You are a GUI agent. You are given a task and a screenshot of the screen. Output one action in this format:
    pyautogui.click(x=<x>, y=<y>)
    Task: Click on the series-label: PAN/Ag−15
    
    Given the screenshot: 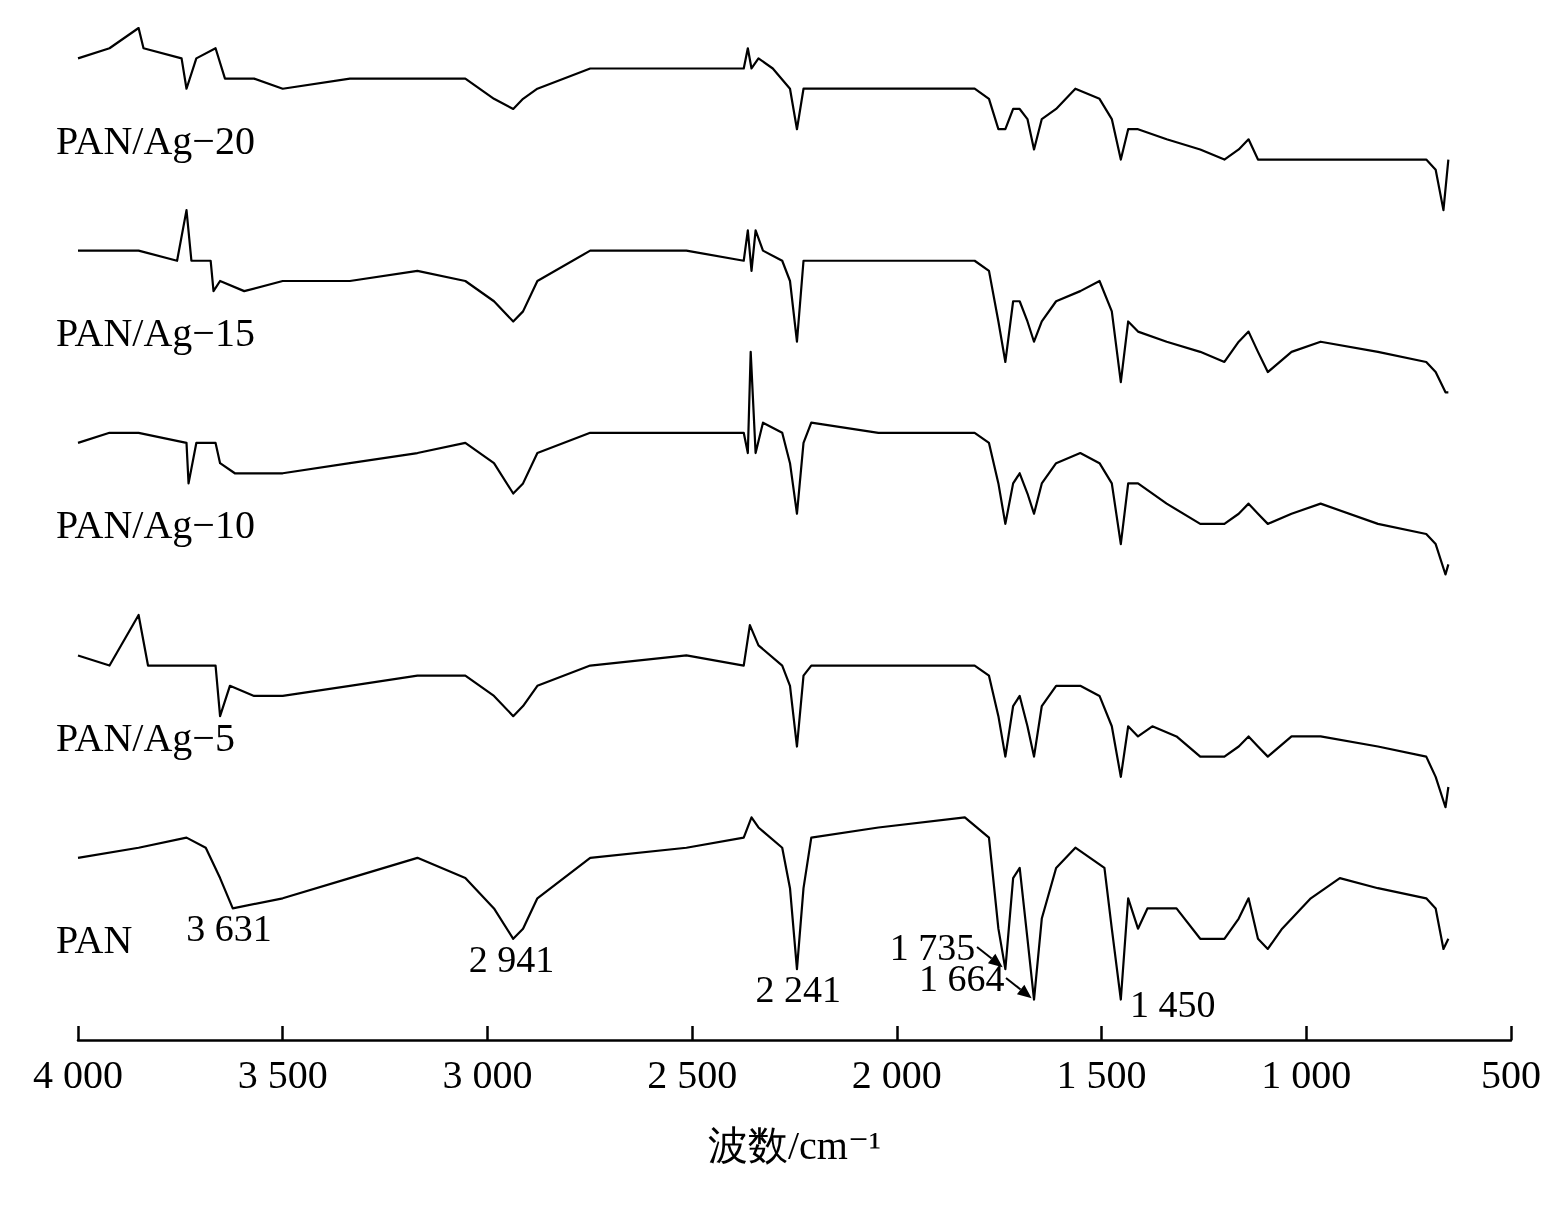 What is the action you would take?
    pyautogui.click(x=155, y=333)
    